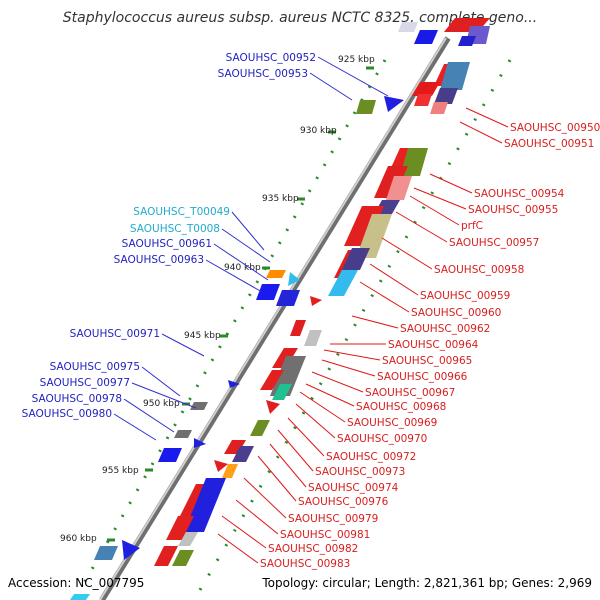  I want to click on gene-label-SAOUHSC_00979: SAOUHSC_00979, so click(333, 519).